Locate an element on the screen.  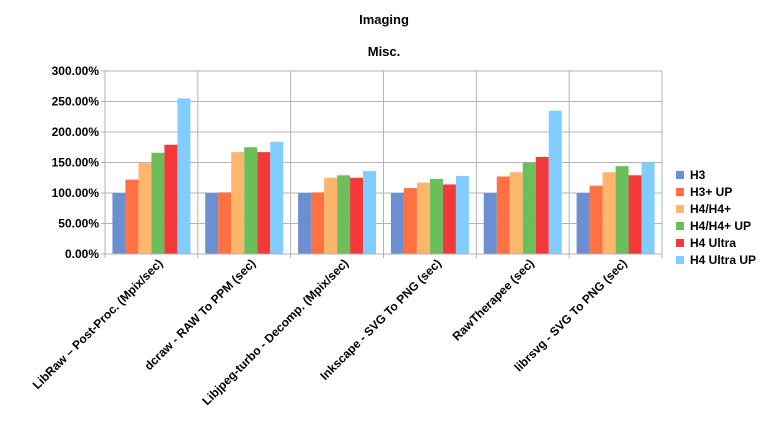
y-tick-label: 50.00% is located at coordinates (78, 224).